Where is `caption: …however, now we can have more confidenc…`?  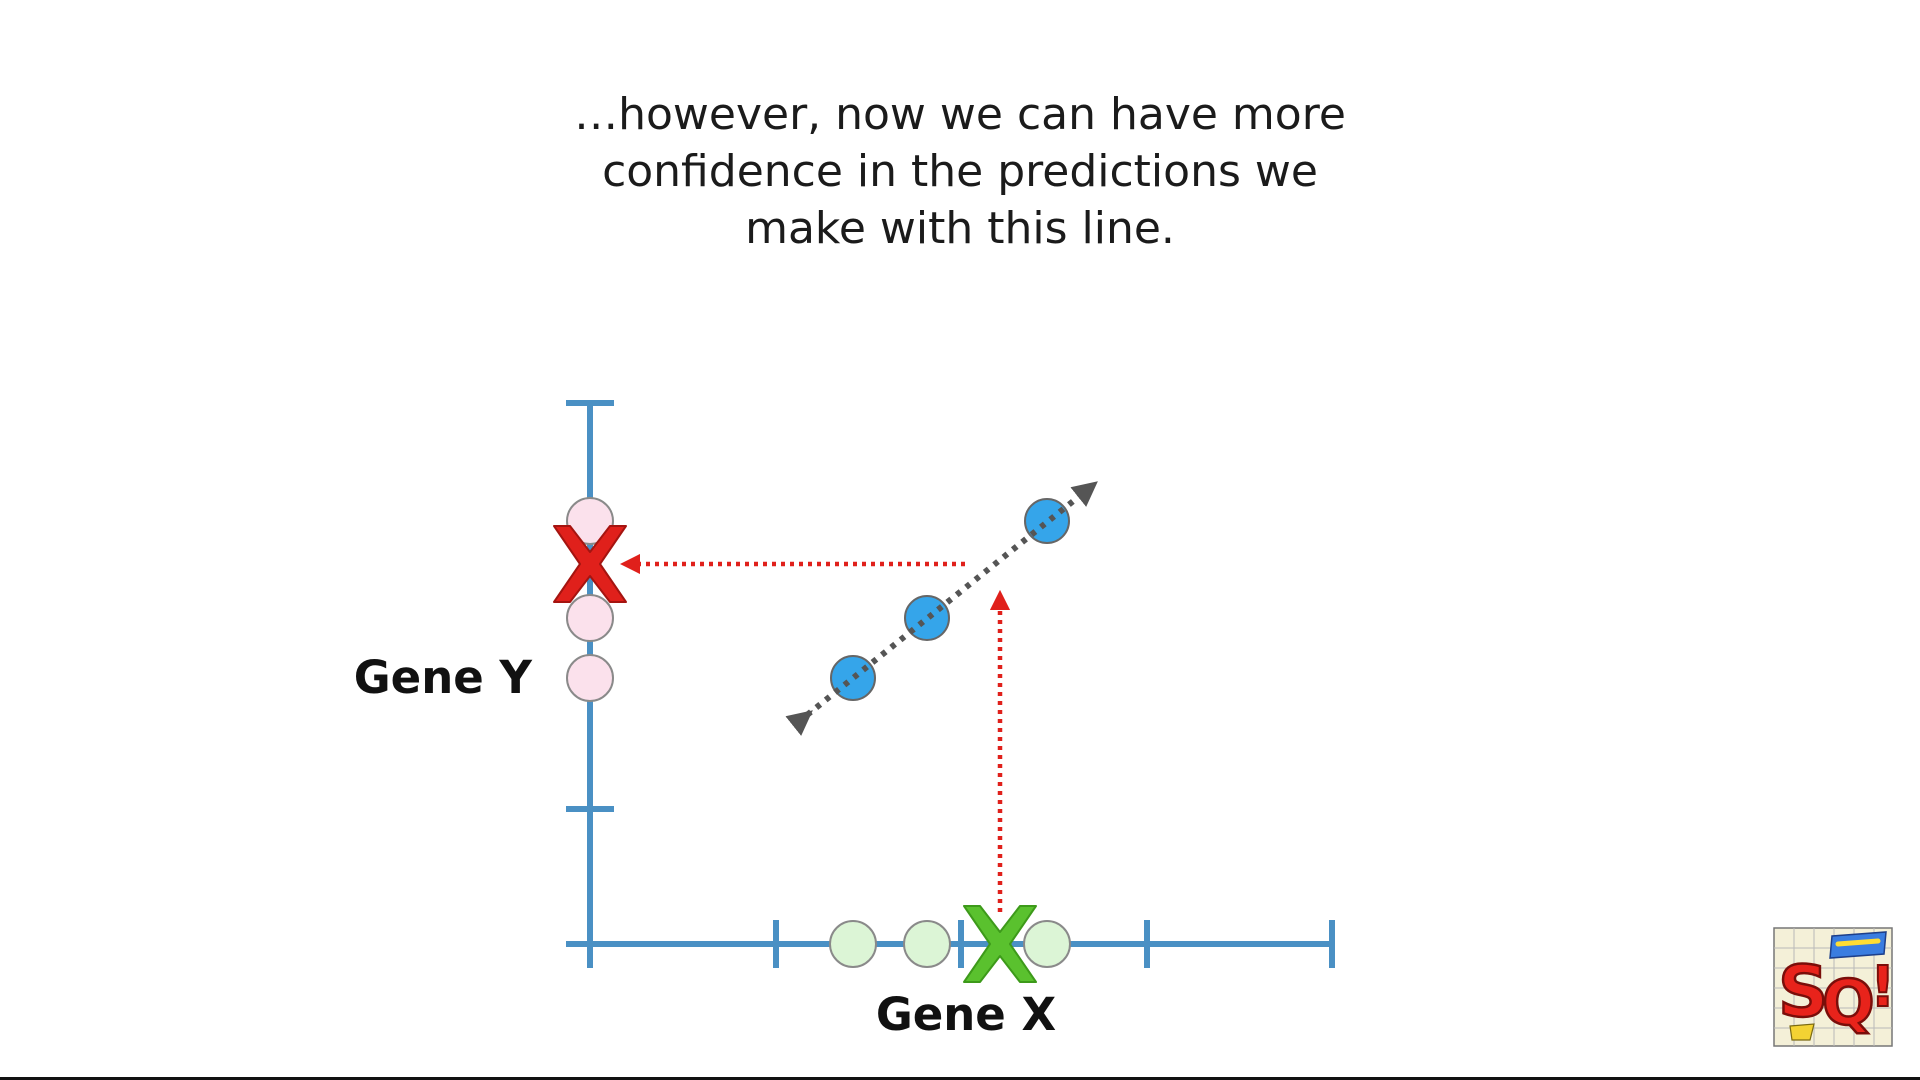 caption: …however, now we can have more confidenc… is located at coordinates (960, 171).